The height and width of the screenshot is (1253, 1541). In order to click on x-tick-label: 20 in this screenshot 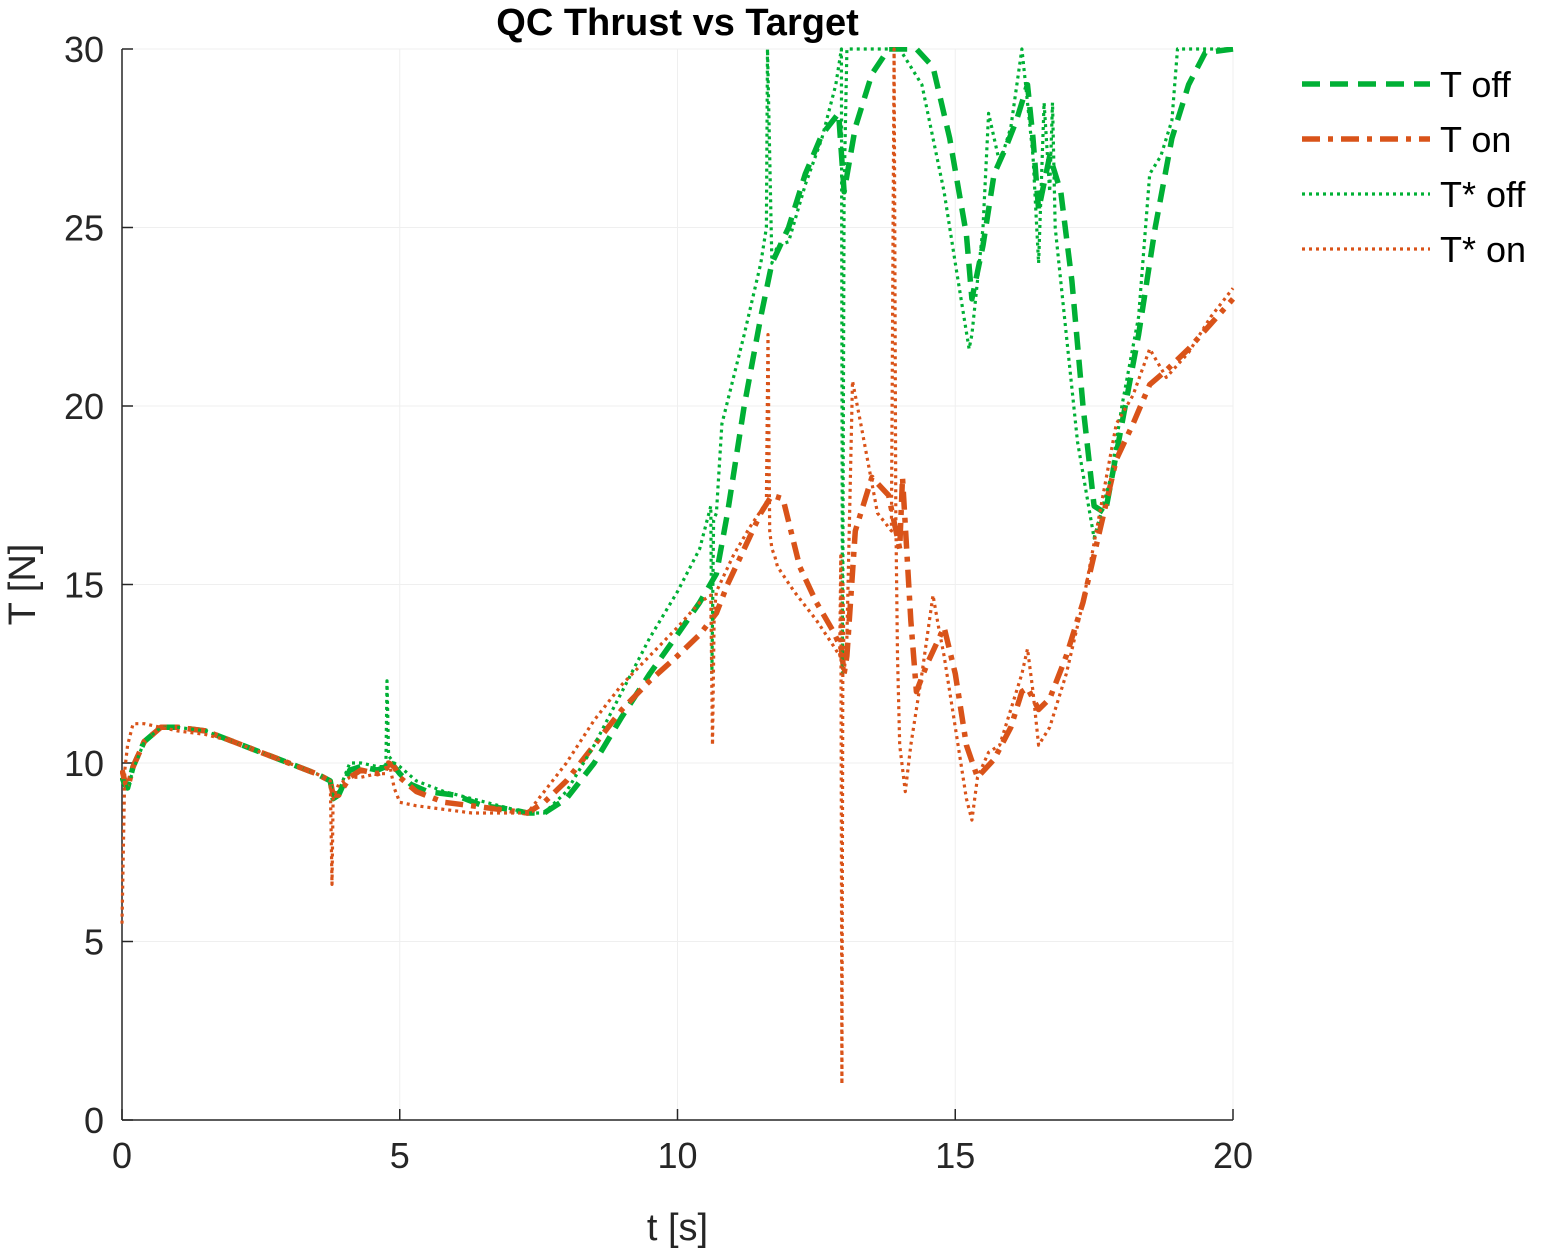, I will do `click(1233, 1155)`.